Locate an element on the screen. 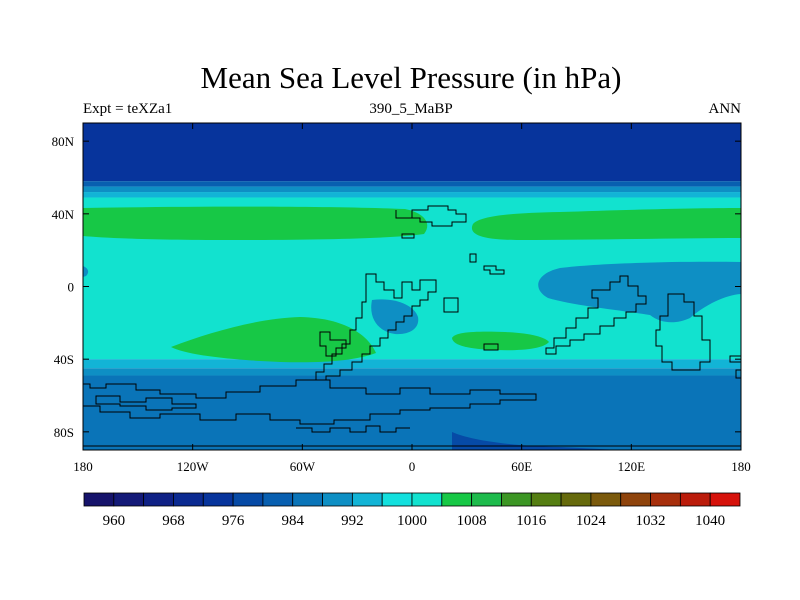 This screenshot has width=800, height=600. colorbar-label: 1000 is located at coordinates (412, 521).